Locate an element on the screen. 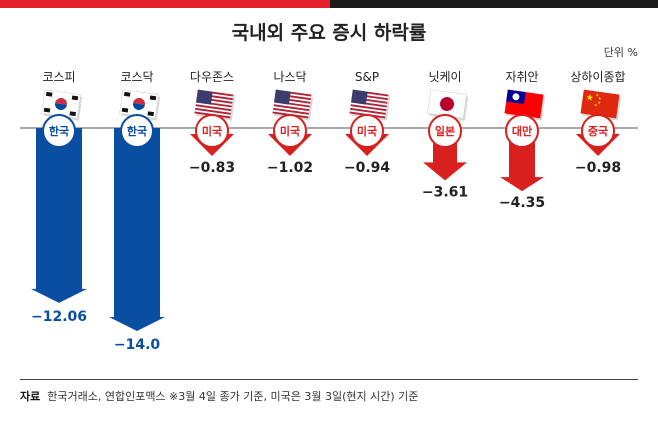 The width and height of the screenshot is (658, 424). top-bar-red is located at coordinates (165, 4).